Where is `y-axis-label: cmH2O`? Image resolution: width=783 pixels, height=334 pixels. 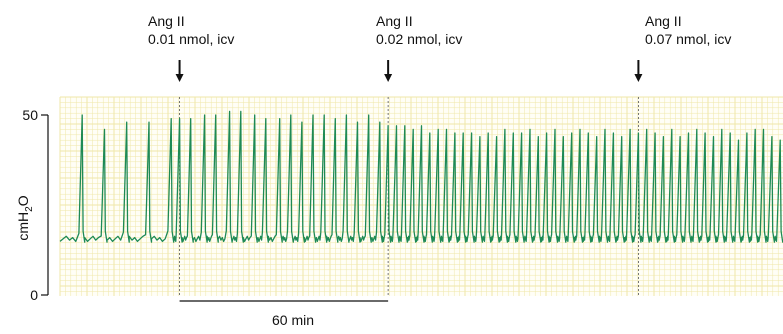 y-axis-label: cmH2O is located at coordinates (25, 217).